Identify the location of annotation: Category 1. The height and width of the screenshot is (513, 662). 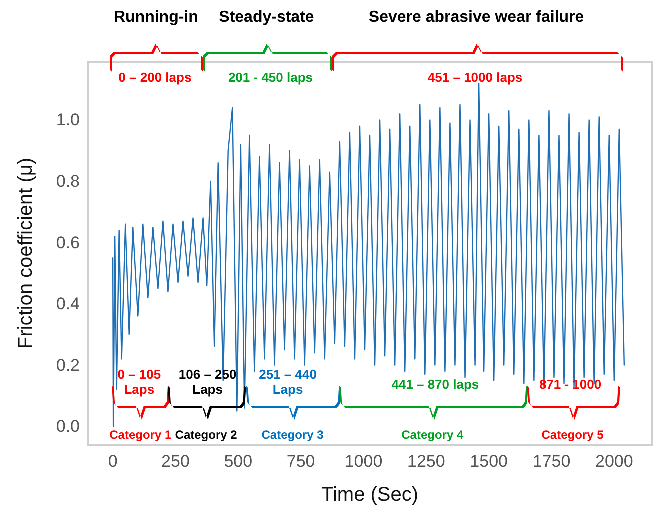
(141, 435).